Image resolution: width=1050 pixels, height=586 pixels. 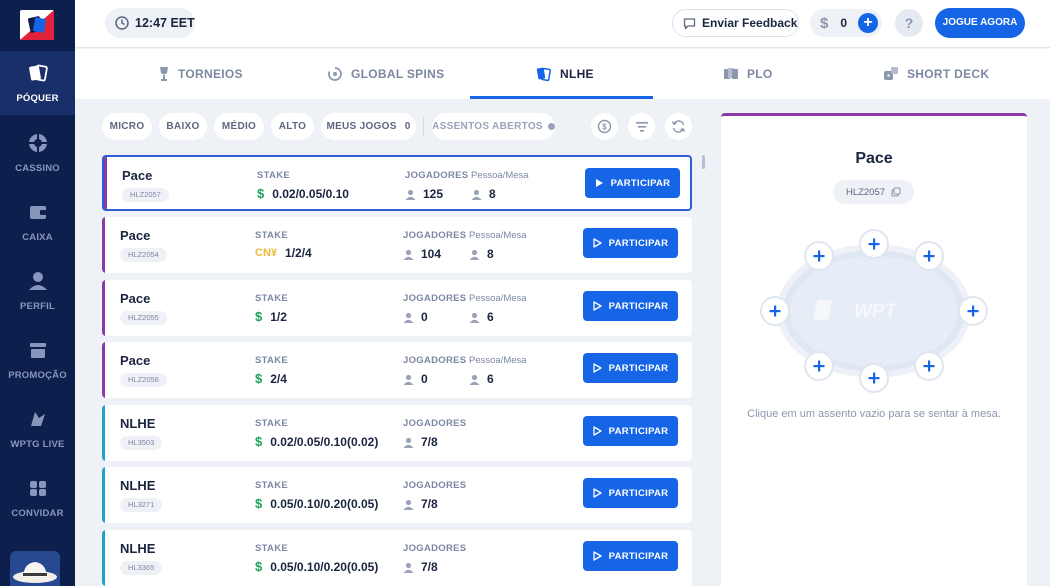 What do you see at coordinates (303, 193) in the screenshot?
I see `stake-value: $0.02/0.05/0.10` at bounding box center [303, 193].